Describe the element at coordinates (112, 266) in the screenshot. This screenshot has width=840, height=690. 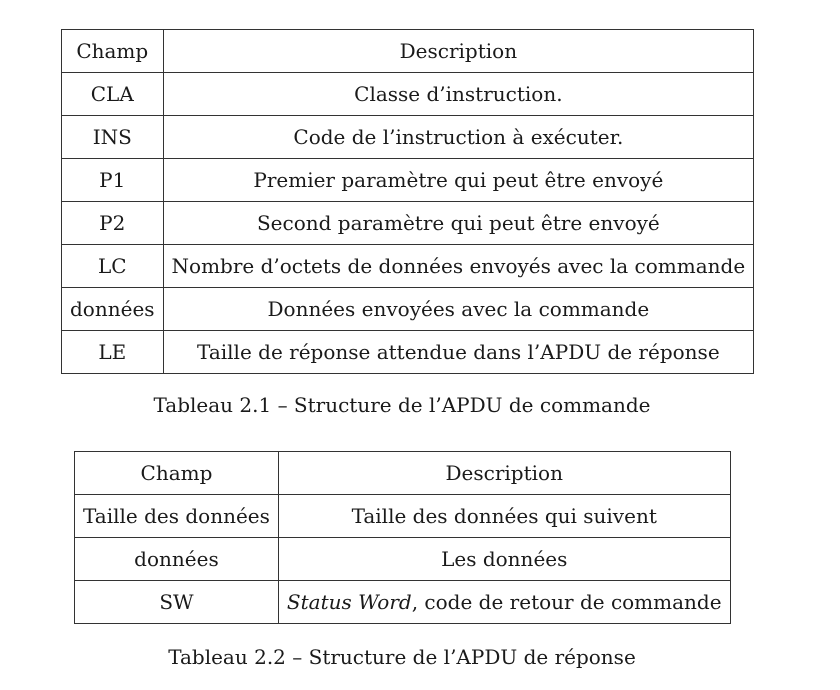
I see `cell-champ: LC` at that location.